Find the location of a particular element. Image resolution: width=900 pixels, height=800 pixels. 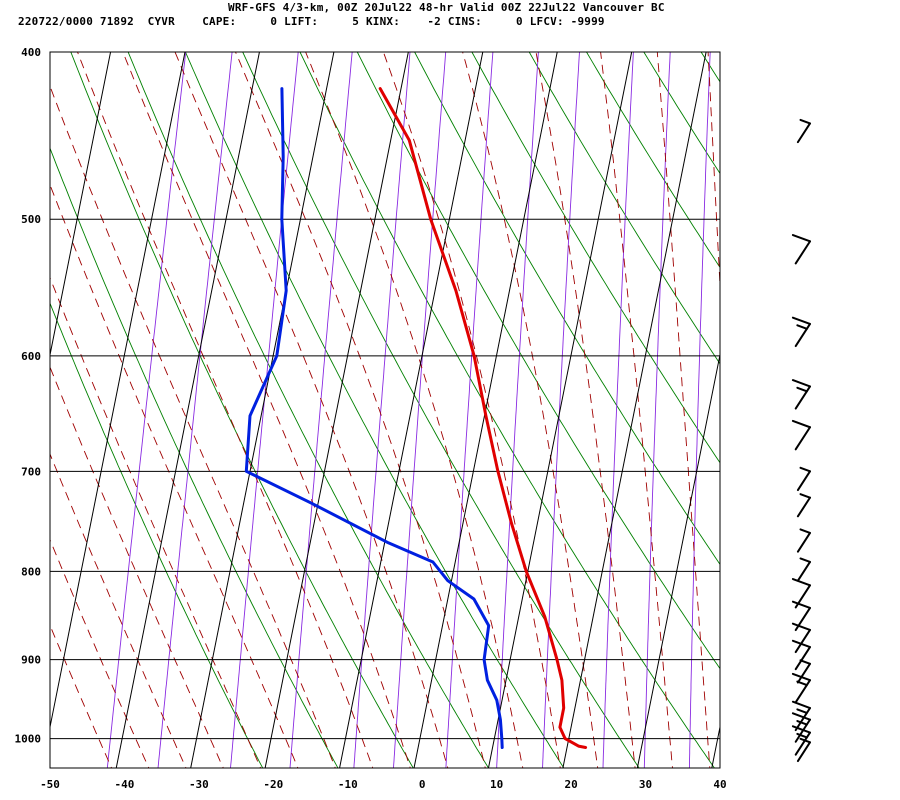

y-tick-label: 1000 is located at coordinates (28, 739).